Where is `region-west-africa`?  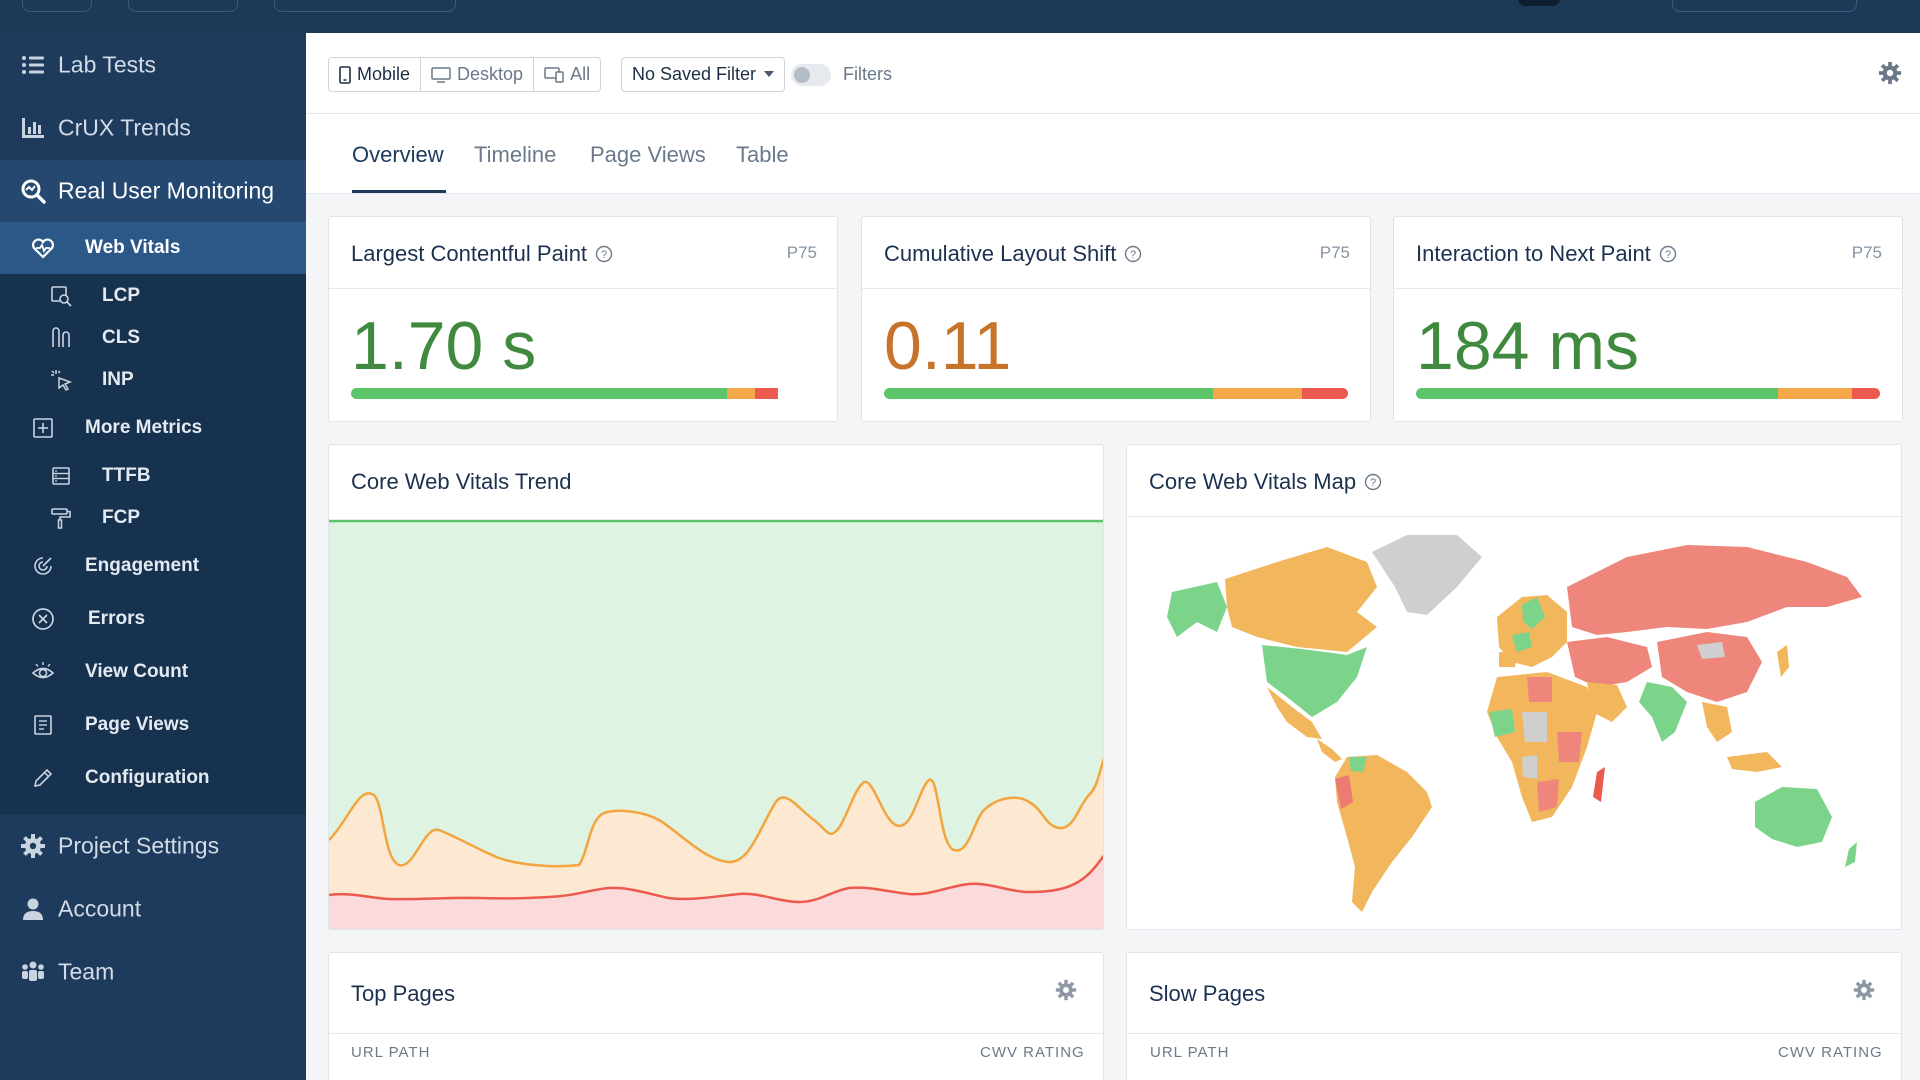
region-west-africa is located at coordinates (1502, 723).